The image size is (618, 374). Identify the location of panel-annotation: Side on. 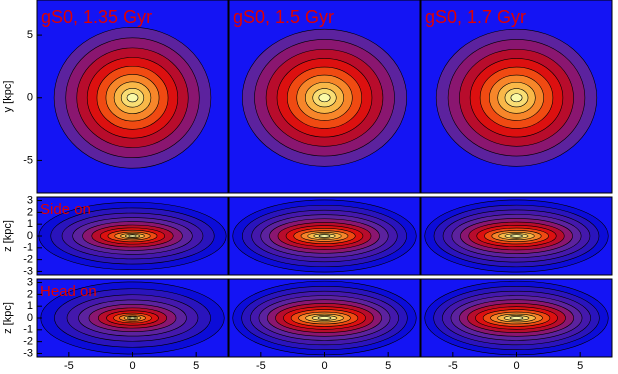
(65, 209).